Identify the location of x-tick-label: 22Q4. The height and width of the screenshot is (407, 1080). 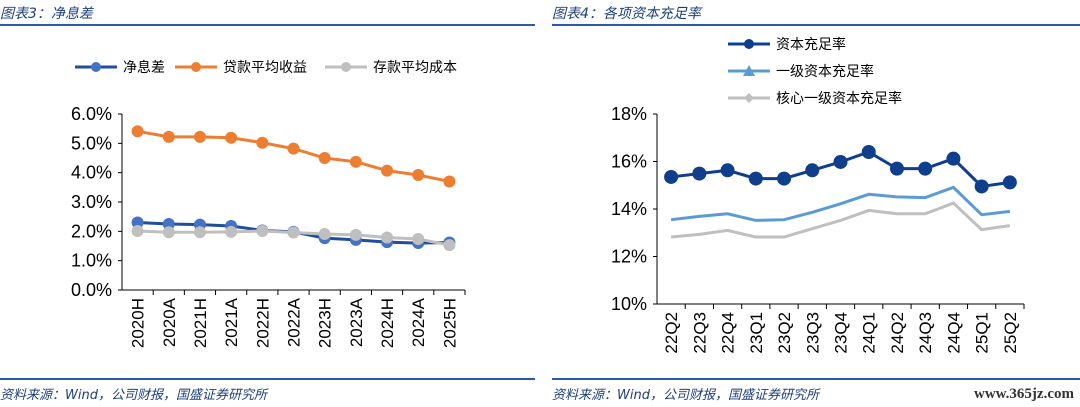
(728, 333).